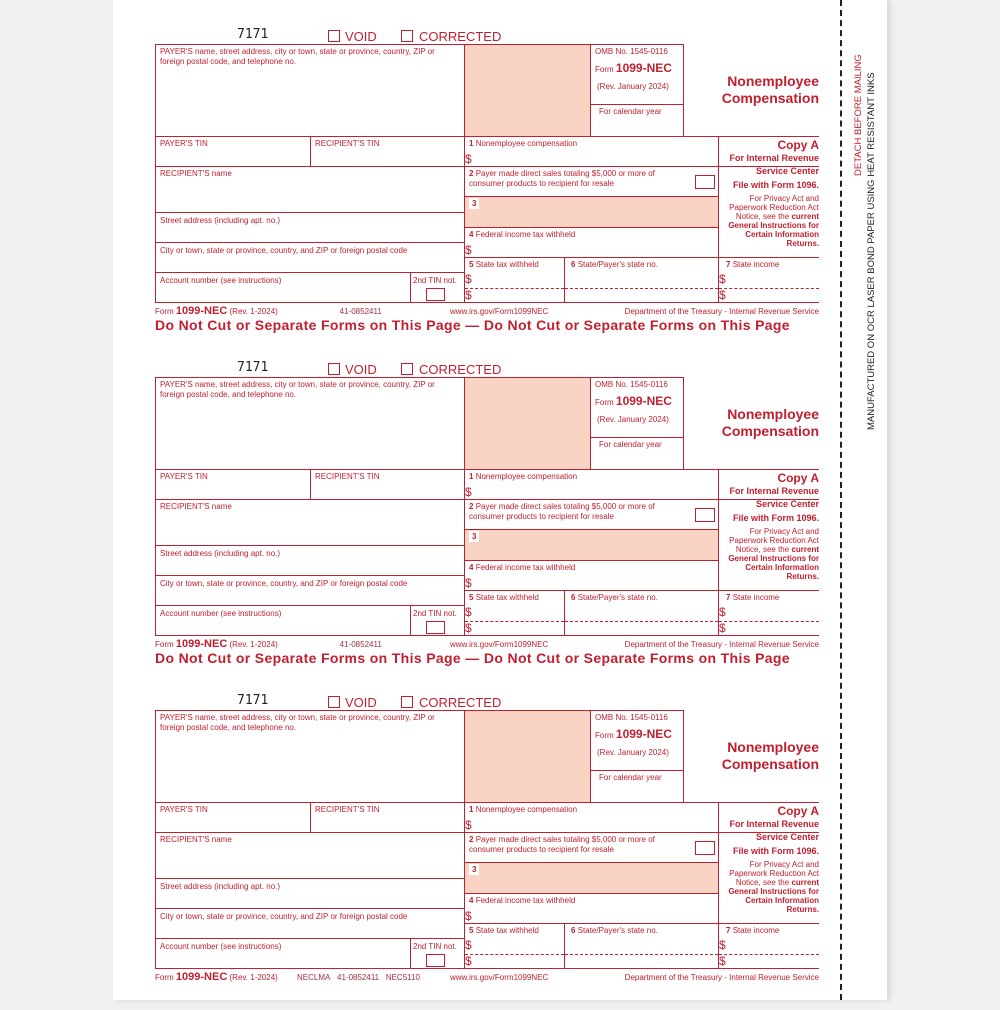 The height and width of the screenshot is (1010, 1000). I want to click on privacy-line: Certain Information, so click(782, 567).